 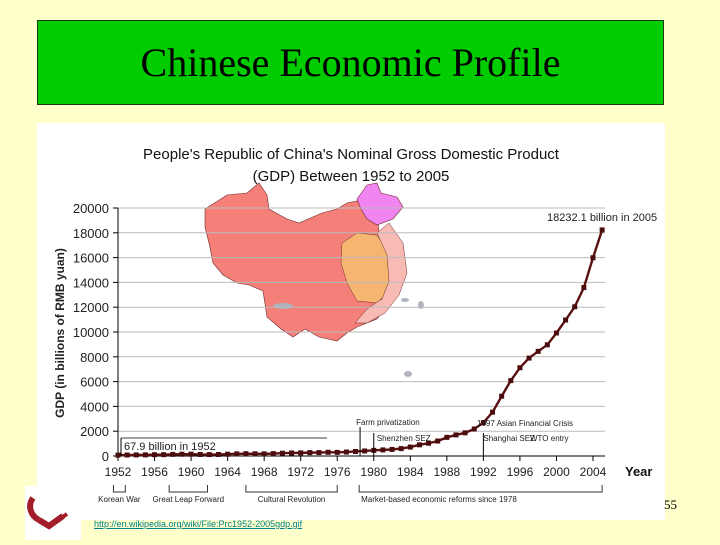 I want to click on annotation-1952: 67.9 billion in 1952, so click(x=170, y=447).